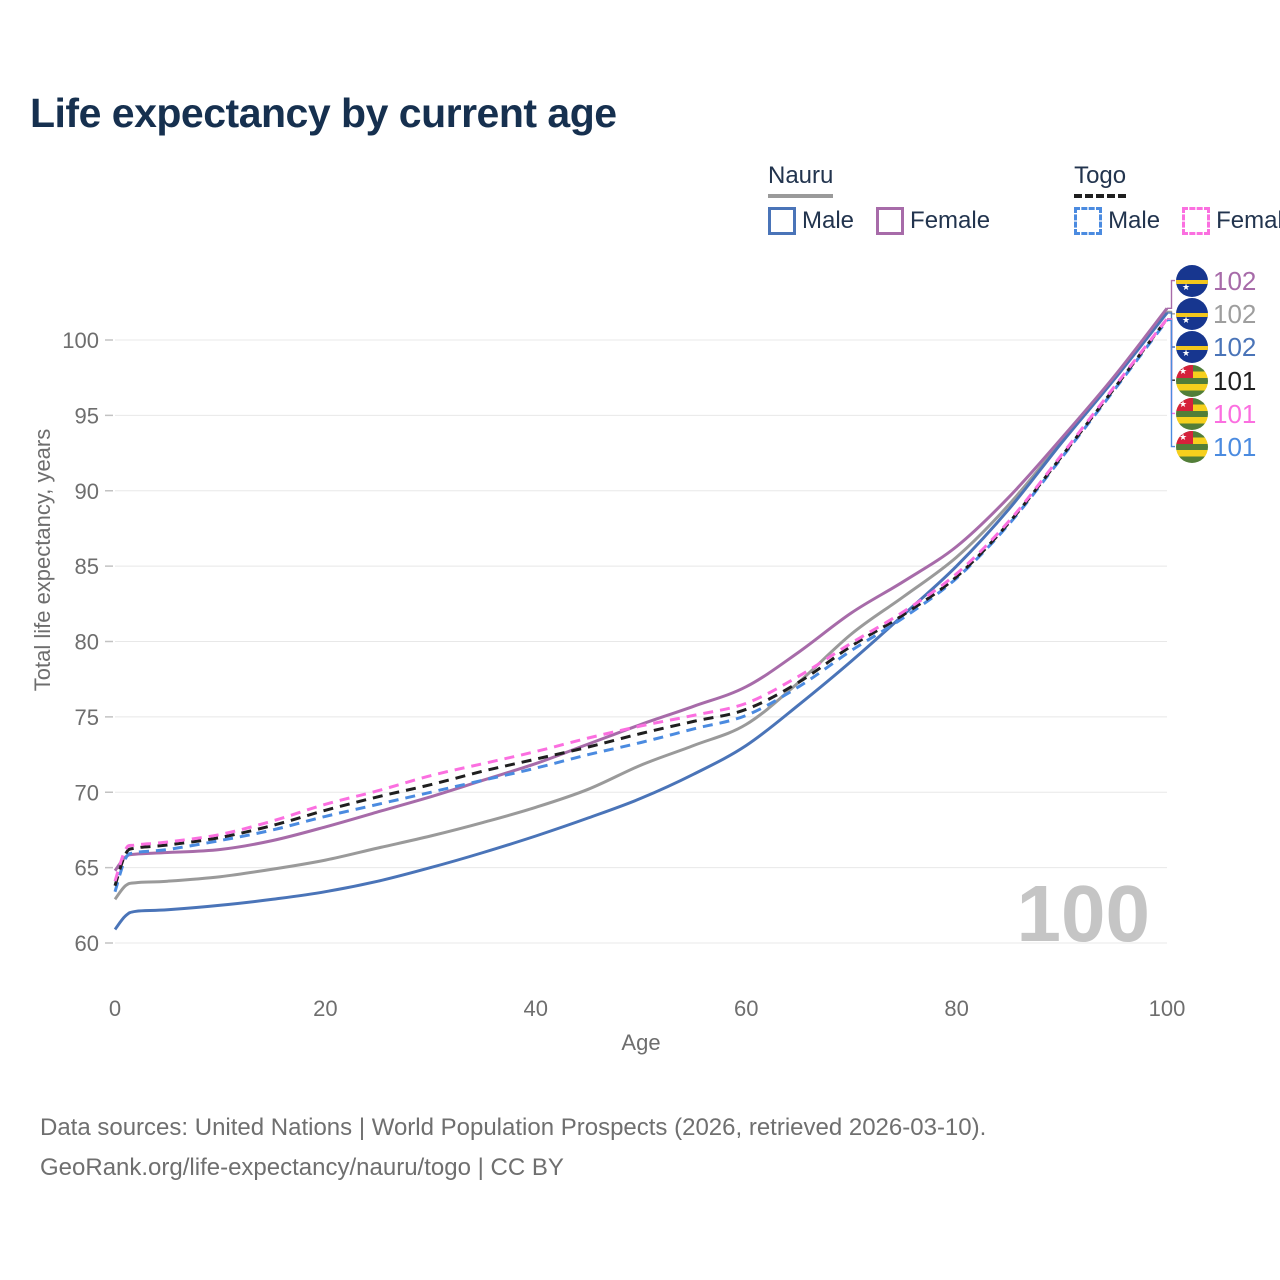 This screenshot has height=1280, width=1280. What do you see at coordinates (87, 642) in the screenshot?
I see `y-tick-label: 80` at bounding box center [87, 642].